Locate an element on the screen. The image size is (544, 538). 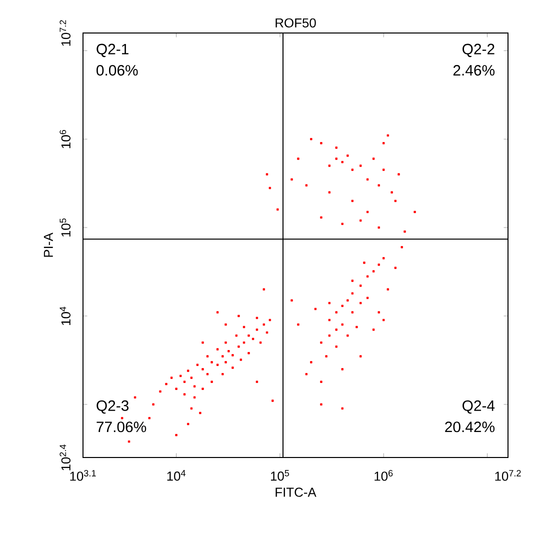
y-tick-label: 10$^{6}$ is located at coordinates (65, 139).